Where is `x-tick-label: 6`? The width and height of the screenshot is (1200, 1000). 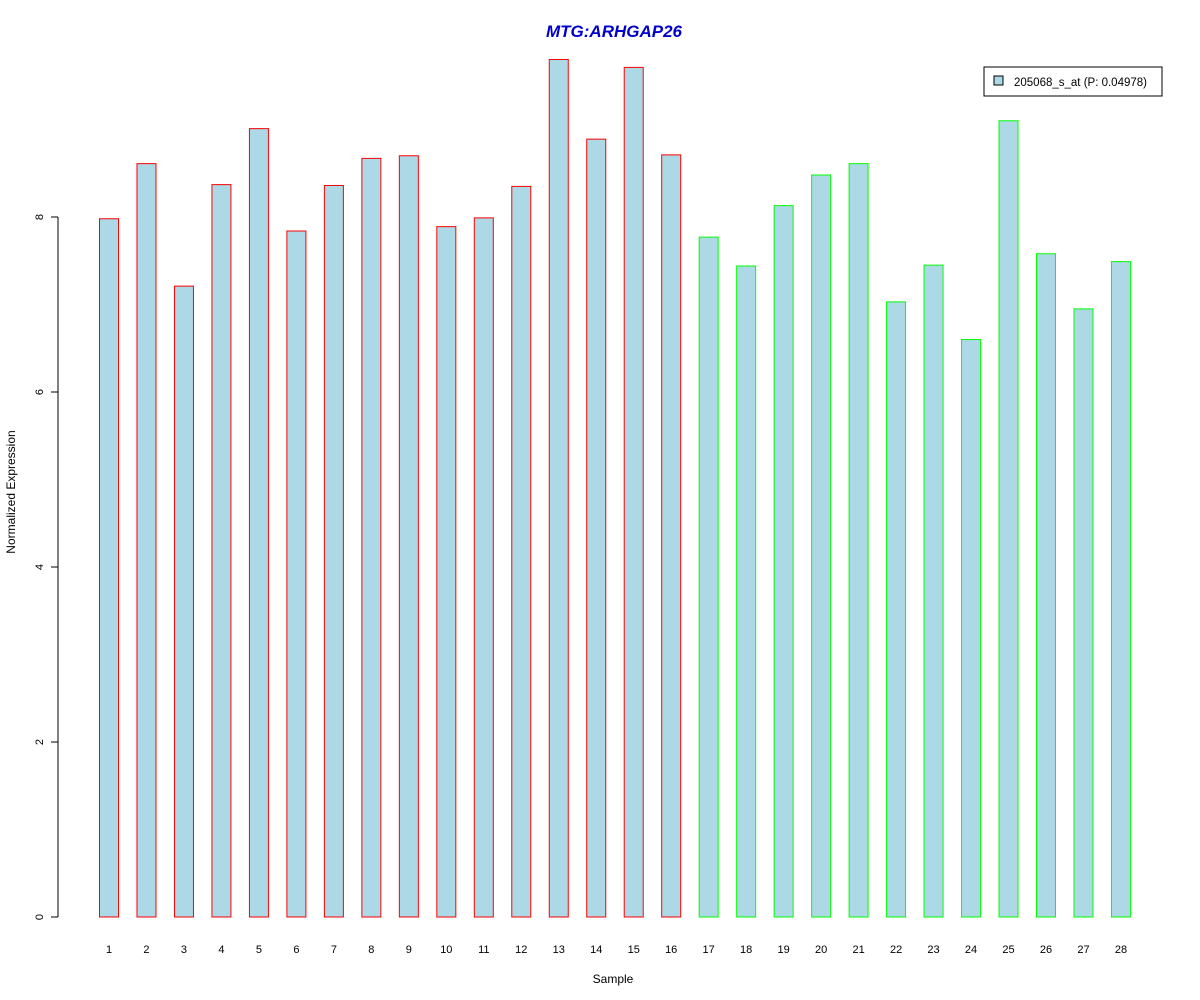
x-tick-label: 6 is located at coordinates (296, 950).